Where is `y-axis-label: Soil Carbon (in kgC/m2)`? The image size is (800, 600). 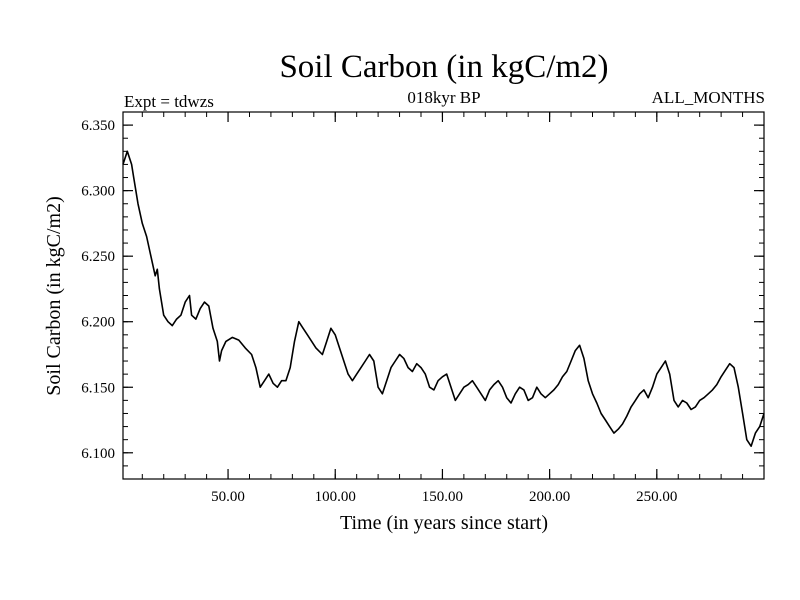 y-axis-label: Soil Carbon (in kgC/m2) is located at coordinates (54, 295).